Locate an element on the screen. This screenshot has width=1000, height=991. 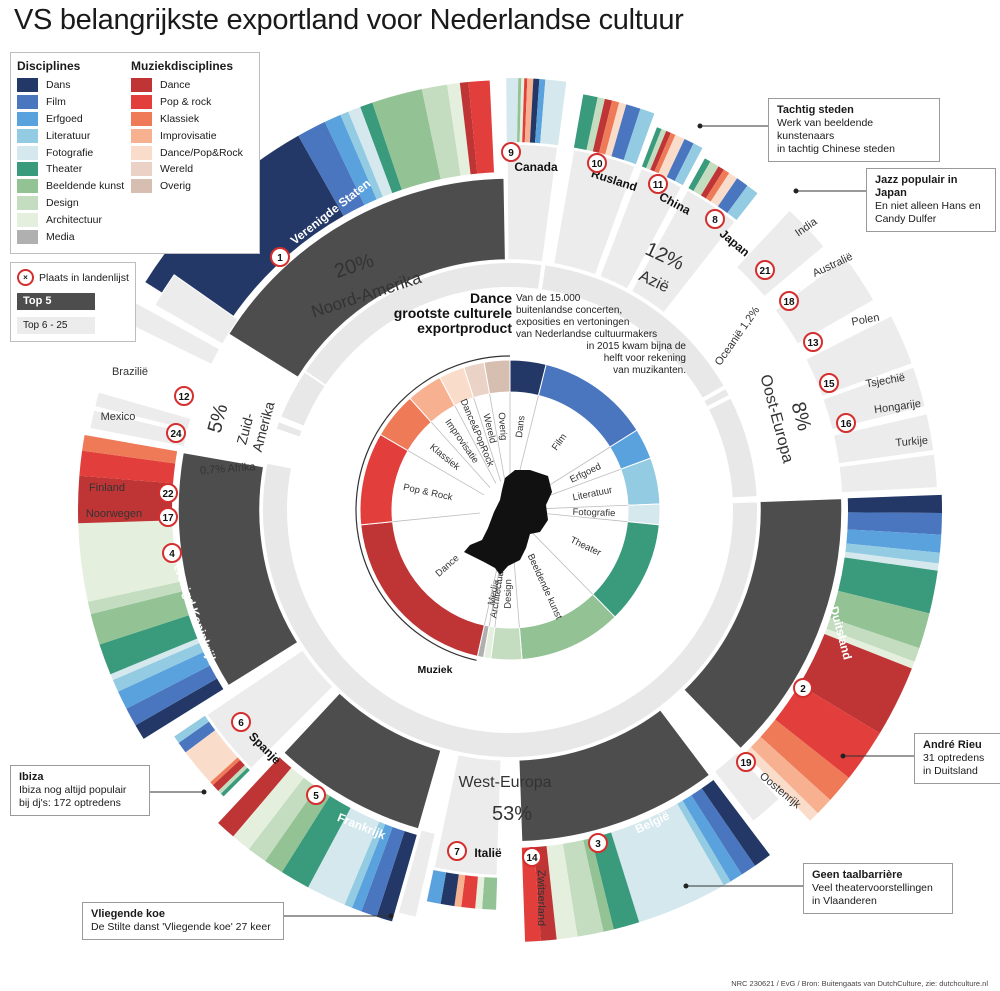
key-top5: Top 5 is located at coordinates (56, 301).